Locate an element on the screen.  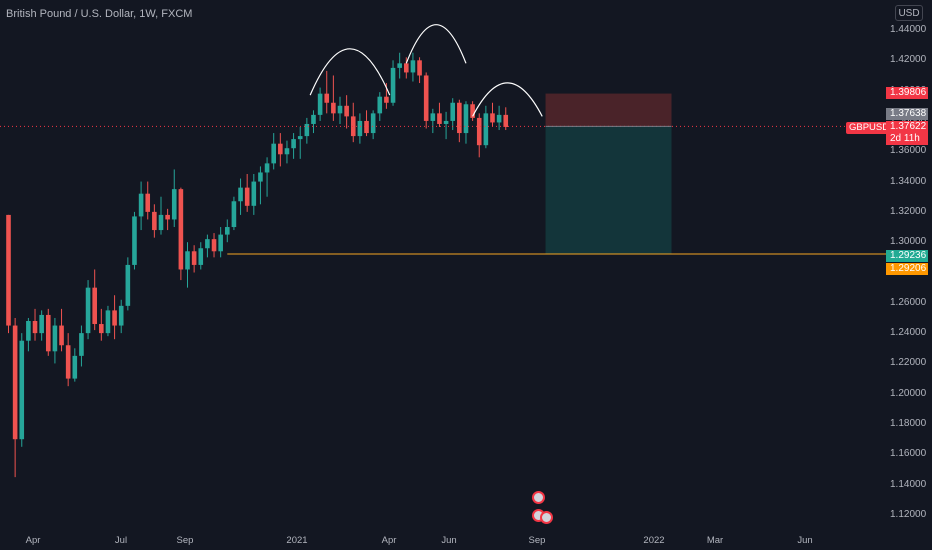
y-axis-tick: 1.44000 is located at coordinates (908, 29).